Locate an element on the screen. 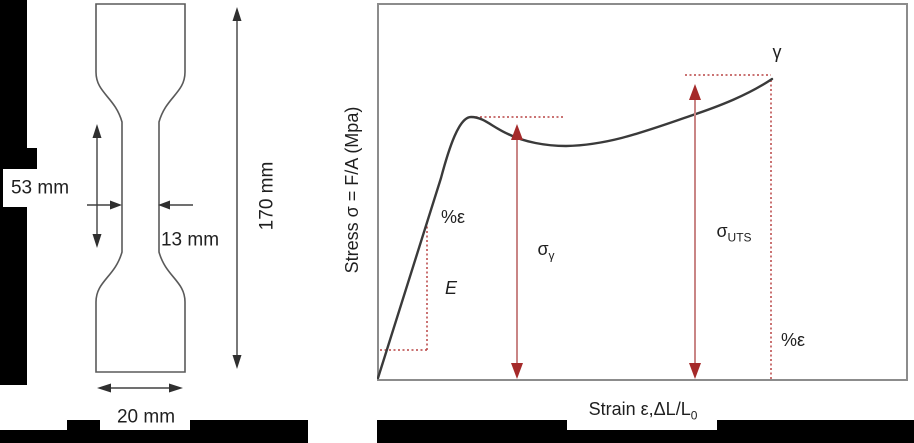  gauge-length-arrow is located at coordinates (97, 186).